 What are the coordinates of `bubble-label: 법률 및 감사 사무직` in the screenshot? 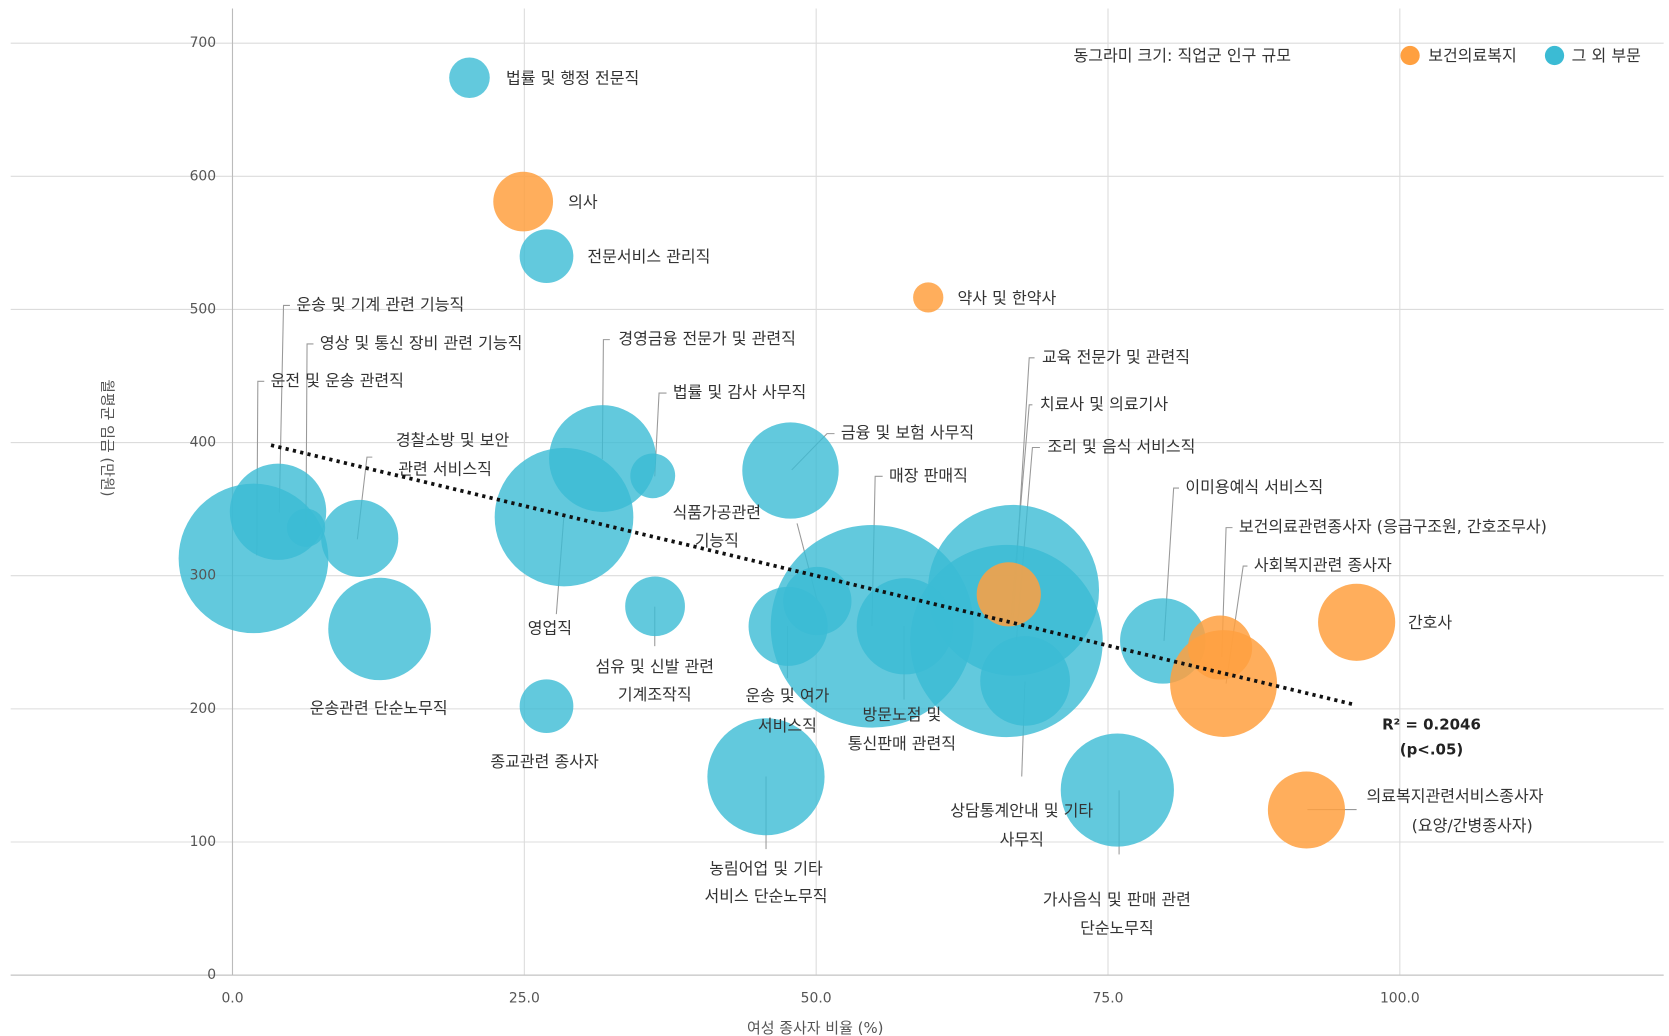 It's located at (739, 392).